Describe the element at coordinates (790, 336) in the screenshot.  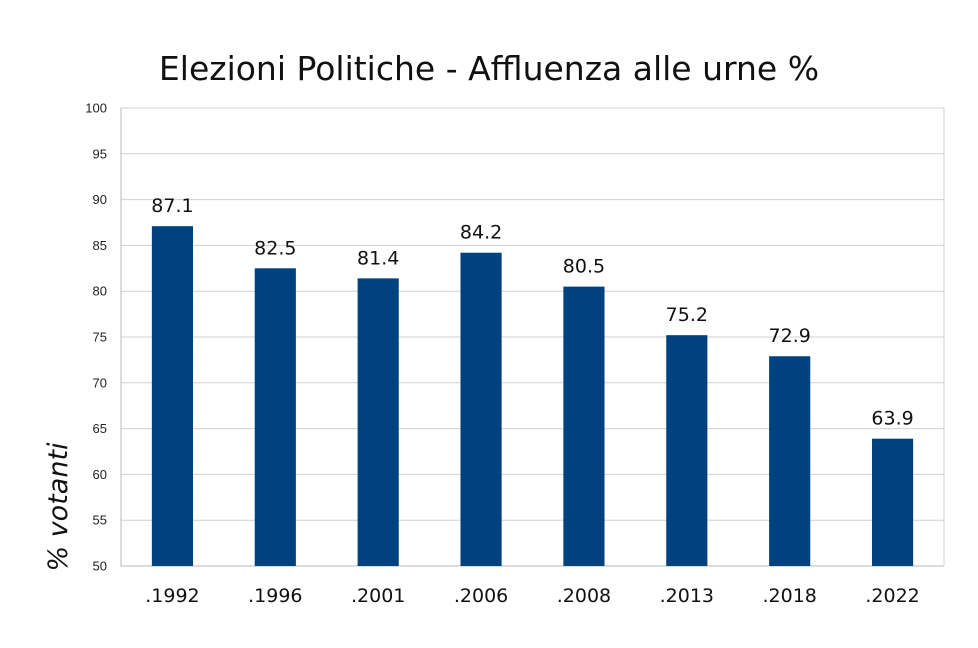
I see `data-label: 72.9` at that location.